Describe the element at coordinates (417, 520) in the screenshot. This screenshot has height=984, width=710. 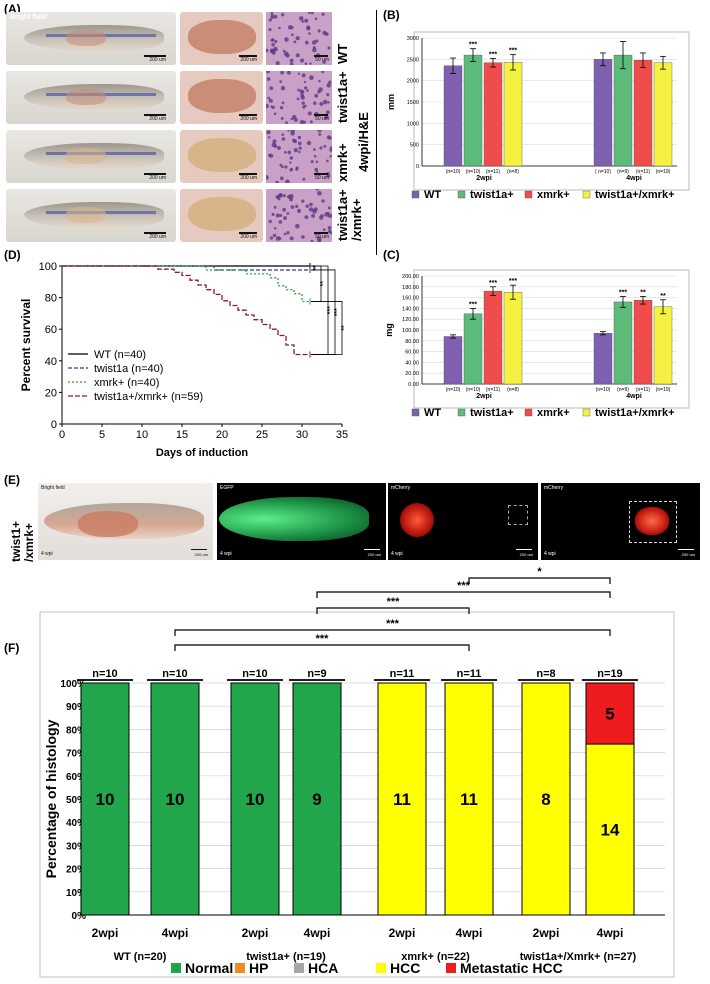
I see `mcherry-signal` at that location.